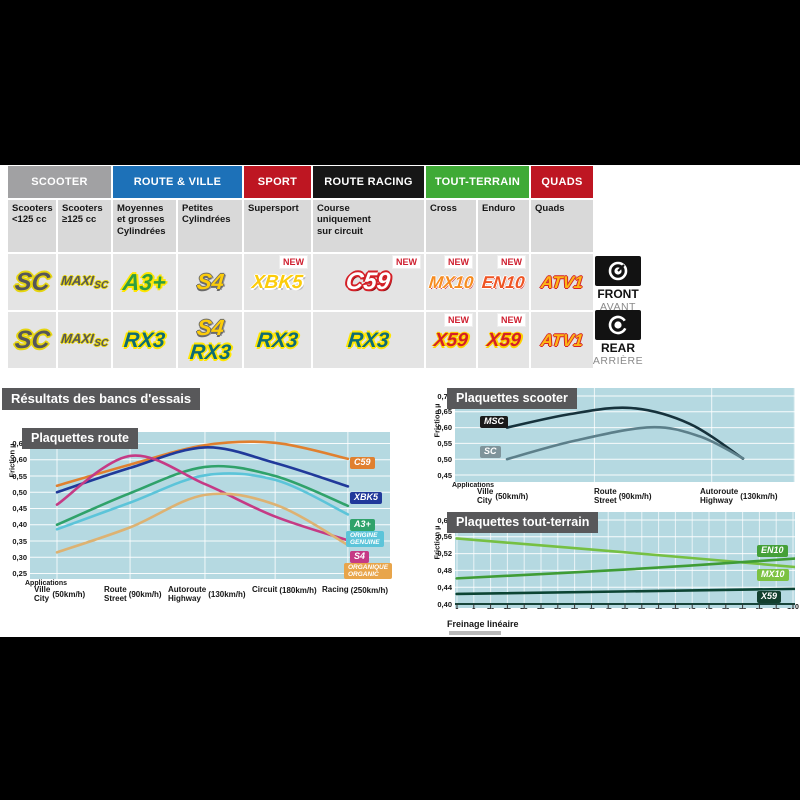  Describe the element at coordinates (483, 624) in the screenshot. I see `x-axis-title: Freinage linéaire` at that location.